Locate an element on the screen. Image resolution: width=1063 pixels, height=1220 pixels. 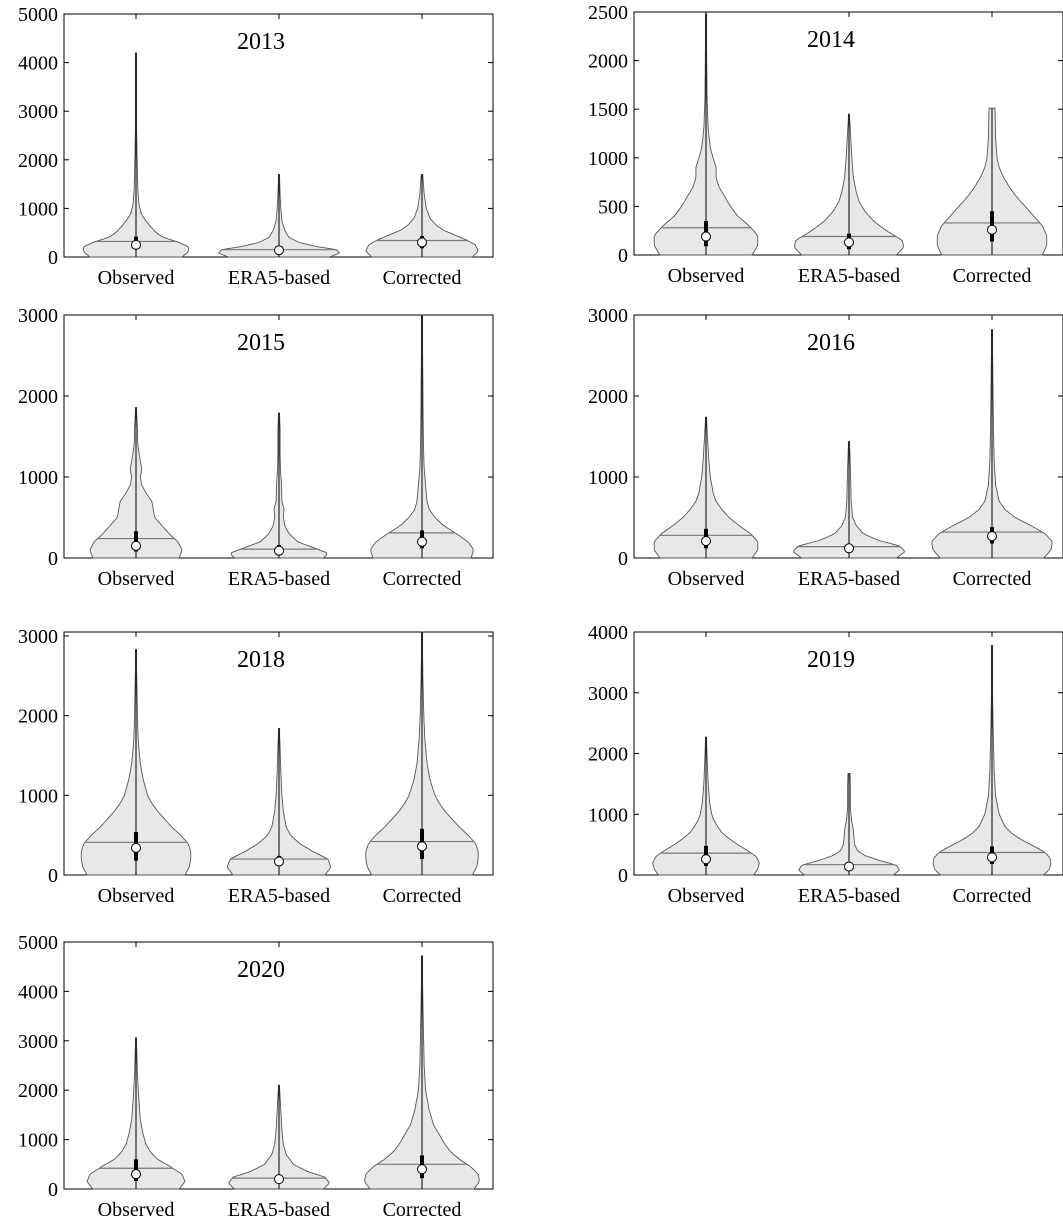
y-tick-label: 2500 is located at coordinates (608, 13).